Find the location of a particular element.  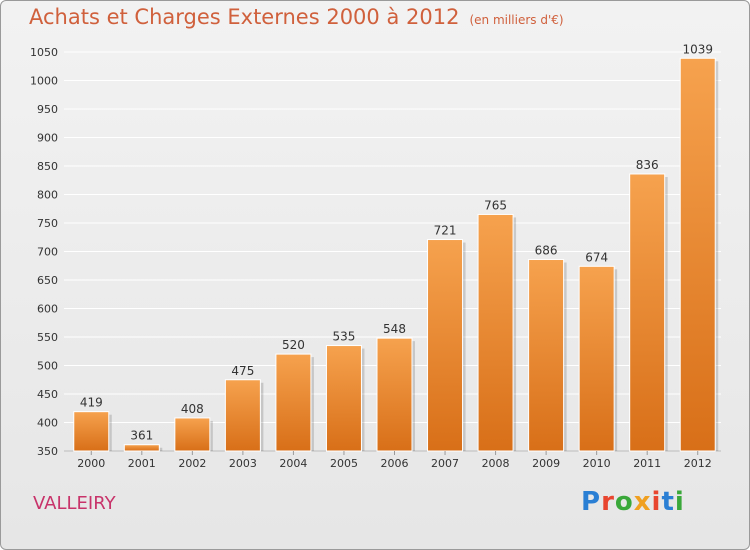

x-tick-label: 2007 is located at coordinates (445, 463).